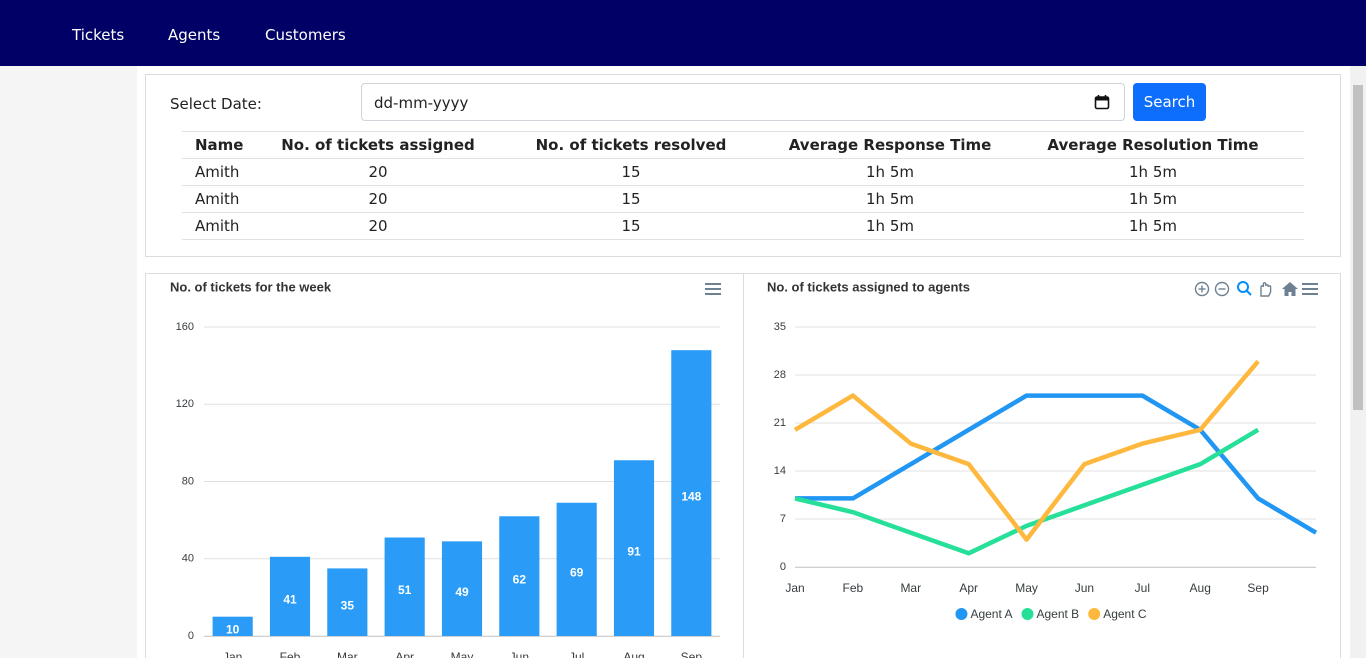  Describe the element at coordinates (227, 145) in the screenshot. I see `column-header: Name` at that location.